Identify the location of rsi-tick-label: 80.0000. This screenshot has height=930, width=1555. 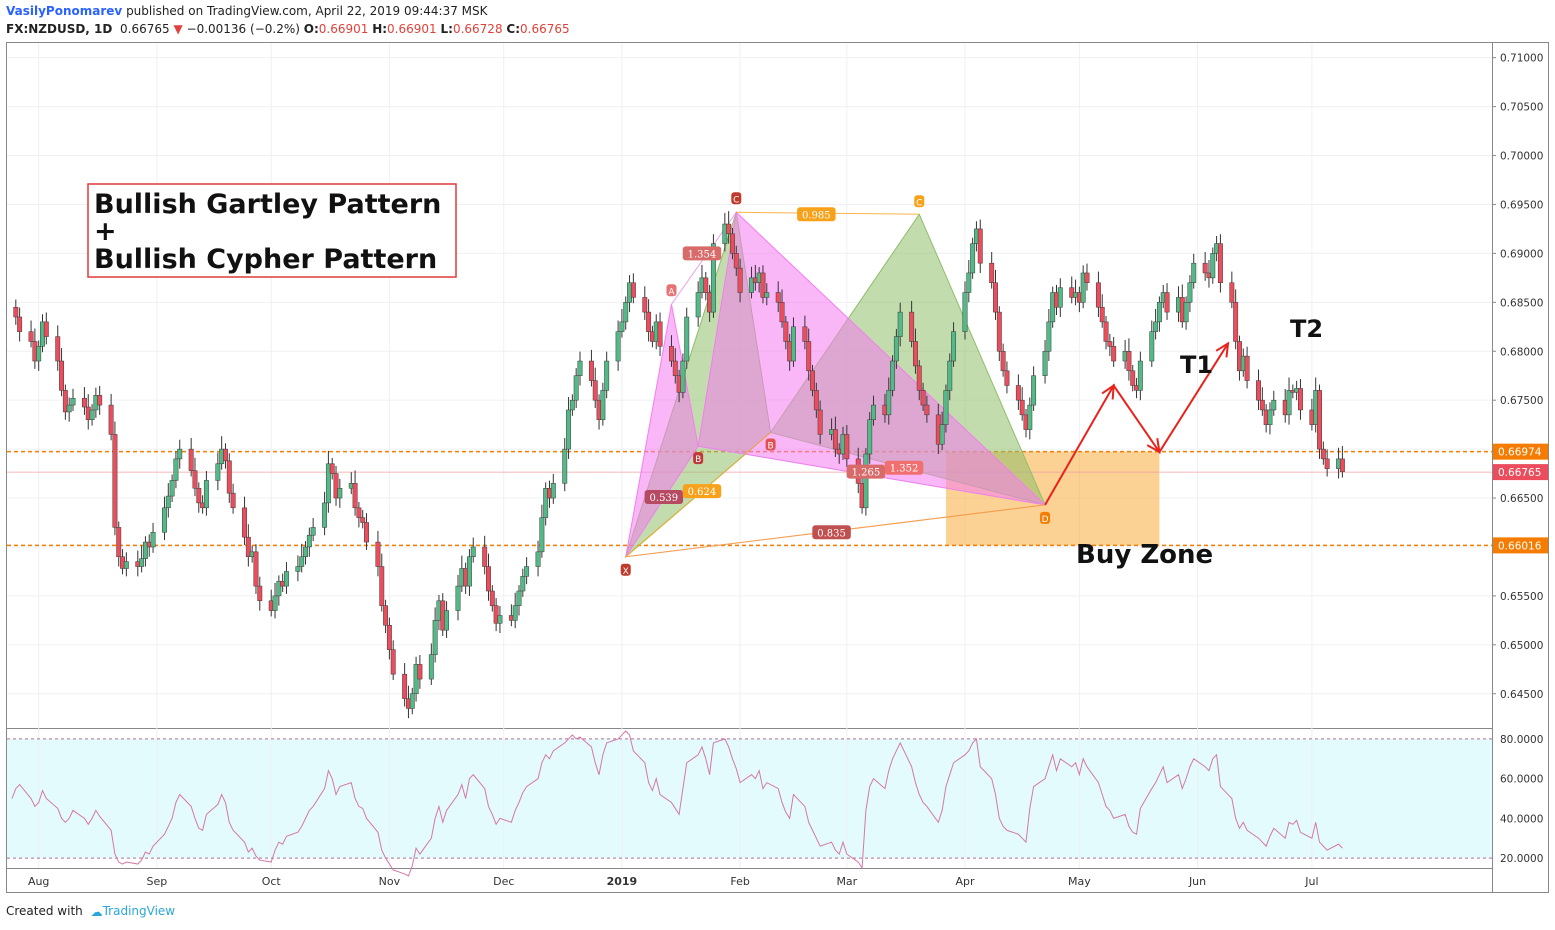
(1521, 740).